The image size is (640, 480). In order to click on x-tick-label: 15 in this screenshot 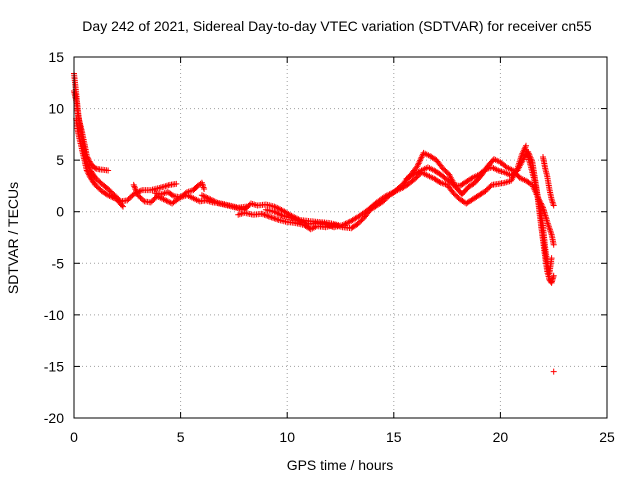, I will do `click(394, 437)`.